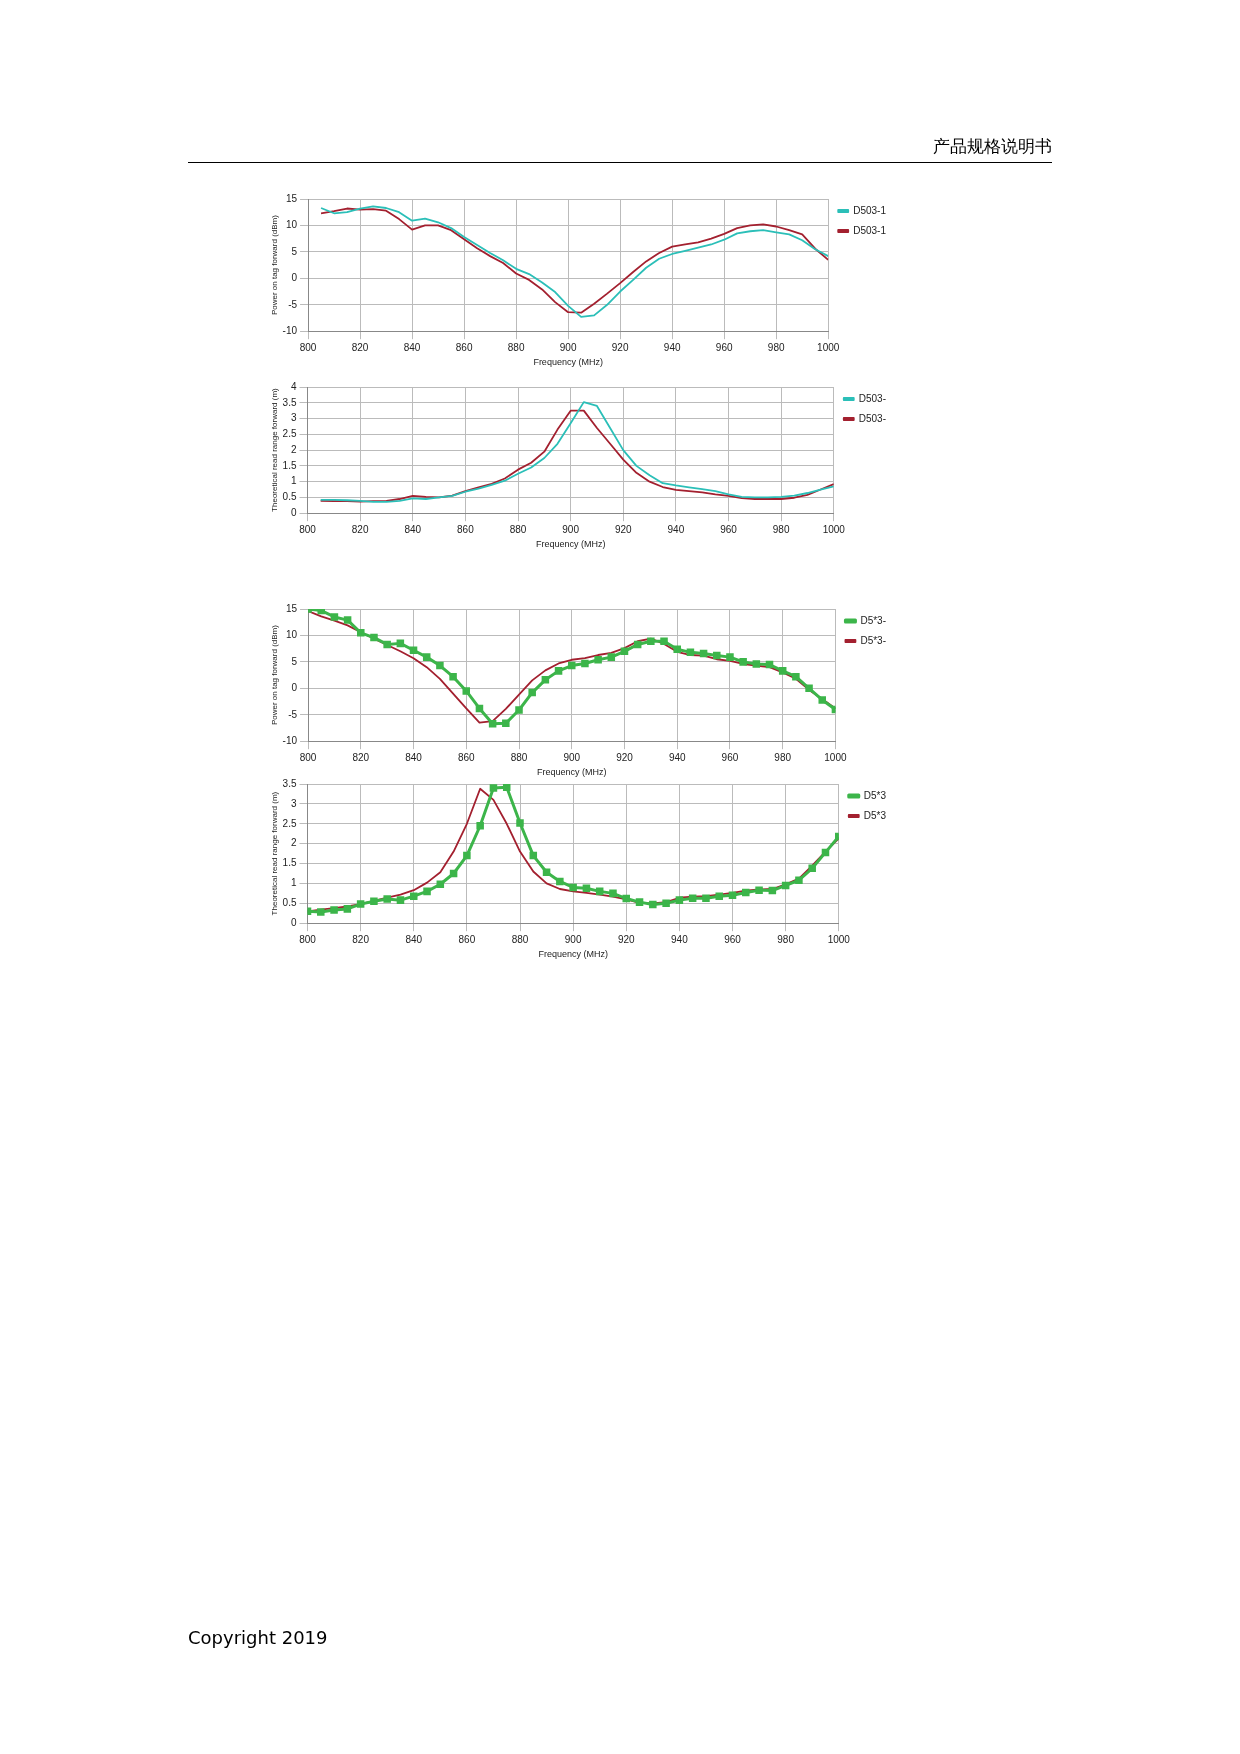  What do you see at coordinates (413, 529) in the screenshot?
I see `x-tick-label: 840` at bounding box center [413, 529].